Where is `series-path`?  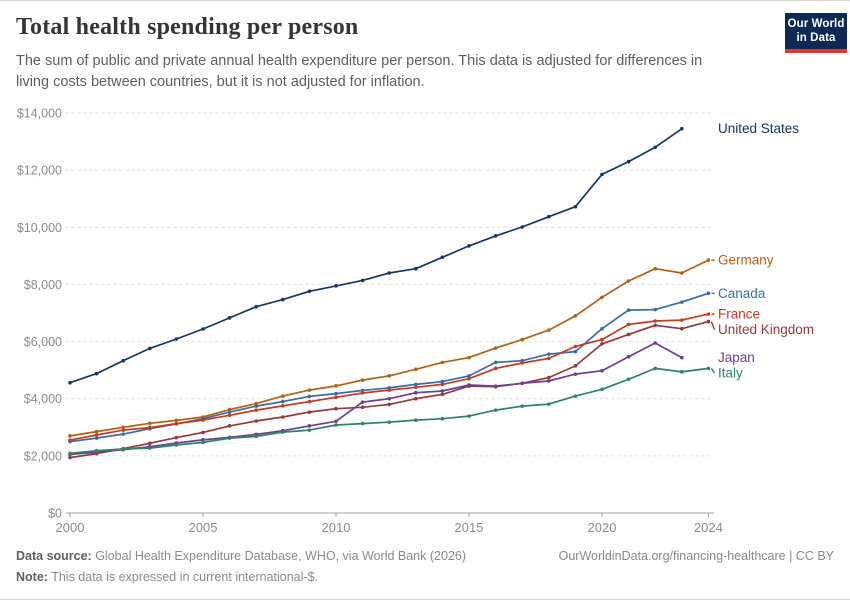
series-path is located at coordinates (376, 399).